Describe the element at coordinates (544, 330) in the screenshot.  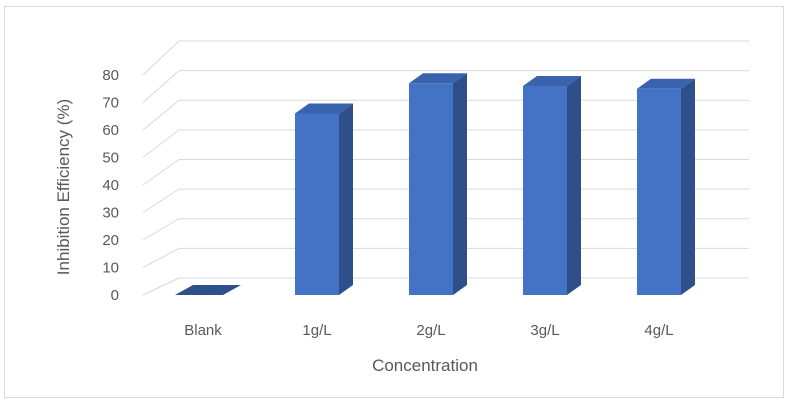
I see `x-tick-label: 3g/L` at that location.